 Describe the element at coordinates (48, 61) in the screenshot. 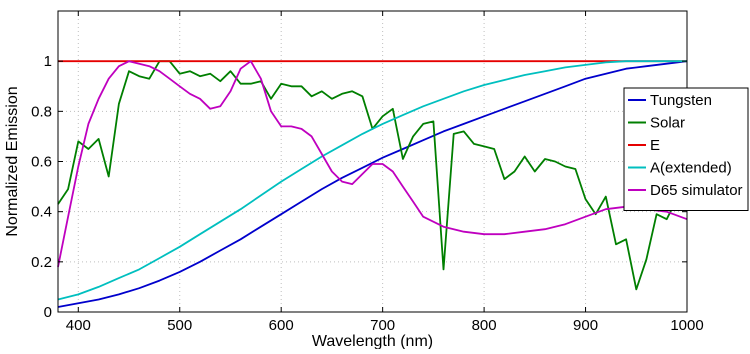

I see `y-tick-label: 1` at that location.